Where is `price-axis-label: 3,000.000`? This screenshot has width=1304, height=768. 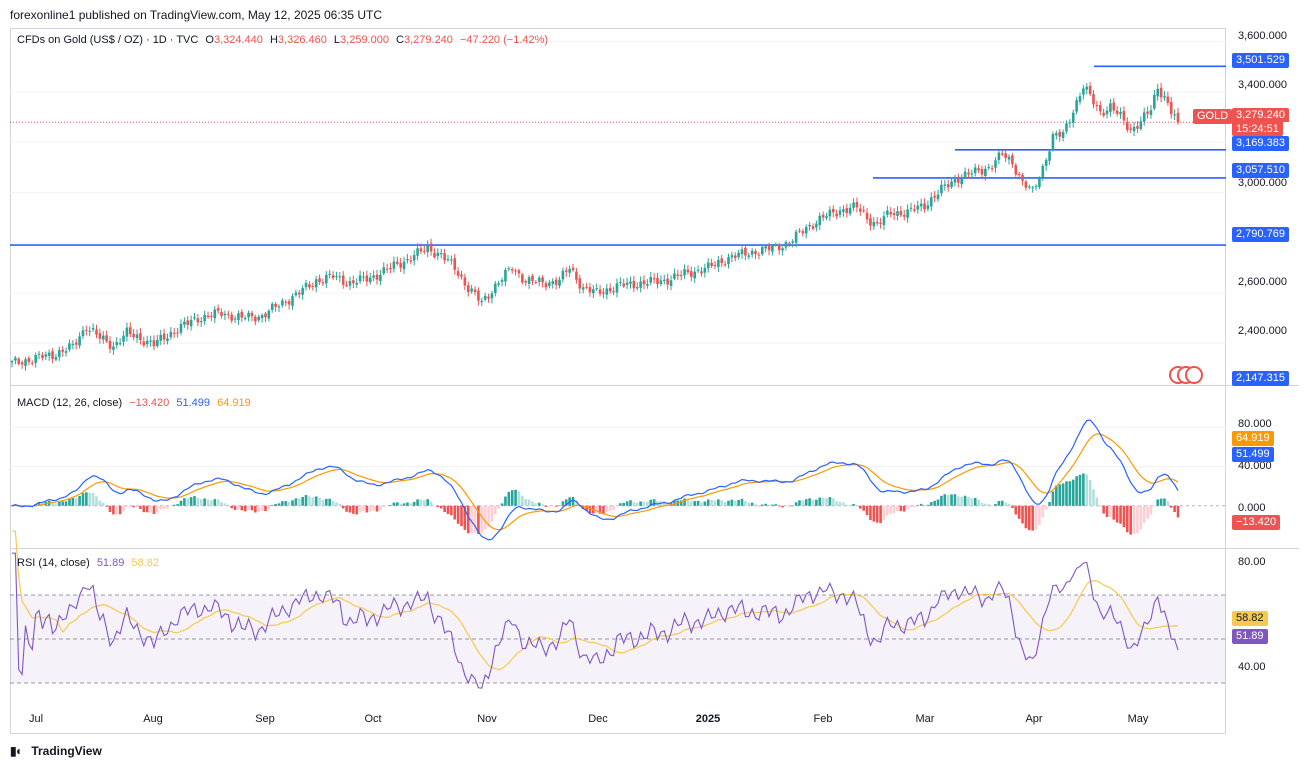 price-axis-label: 3,000.000 is located at coordinates (1262, 183).